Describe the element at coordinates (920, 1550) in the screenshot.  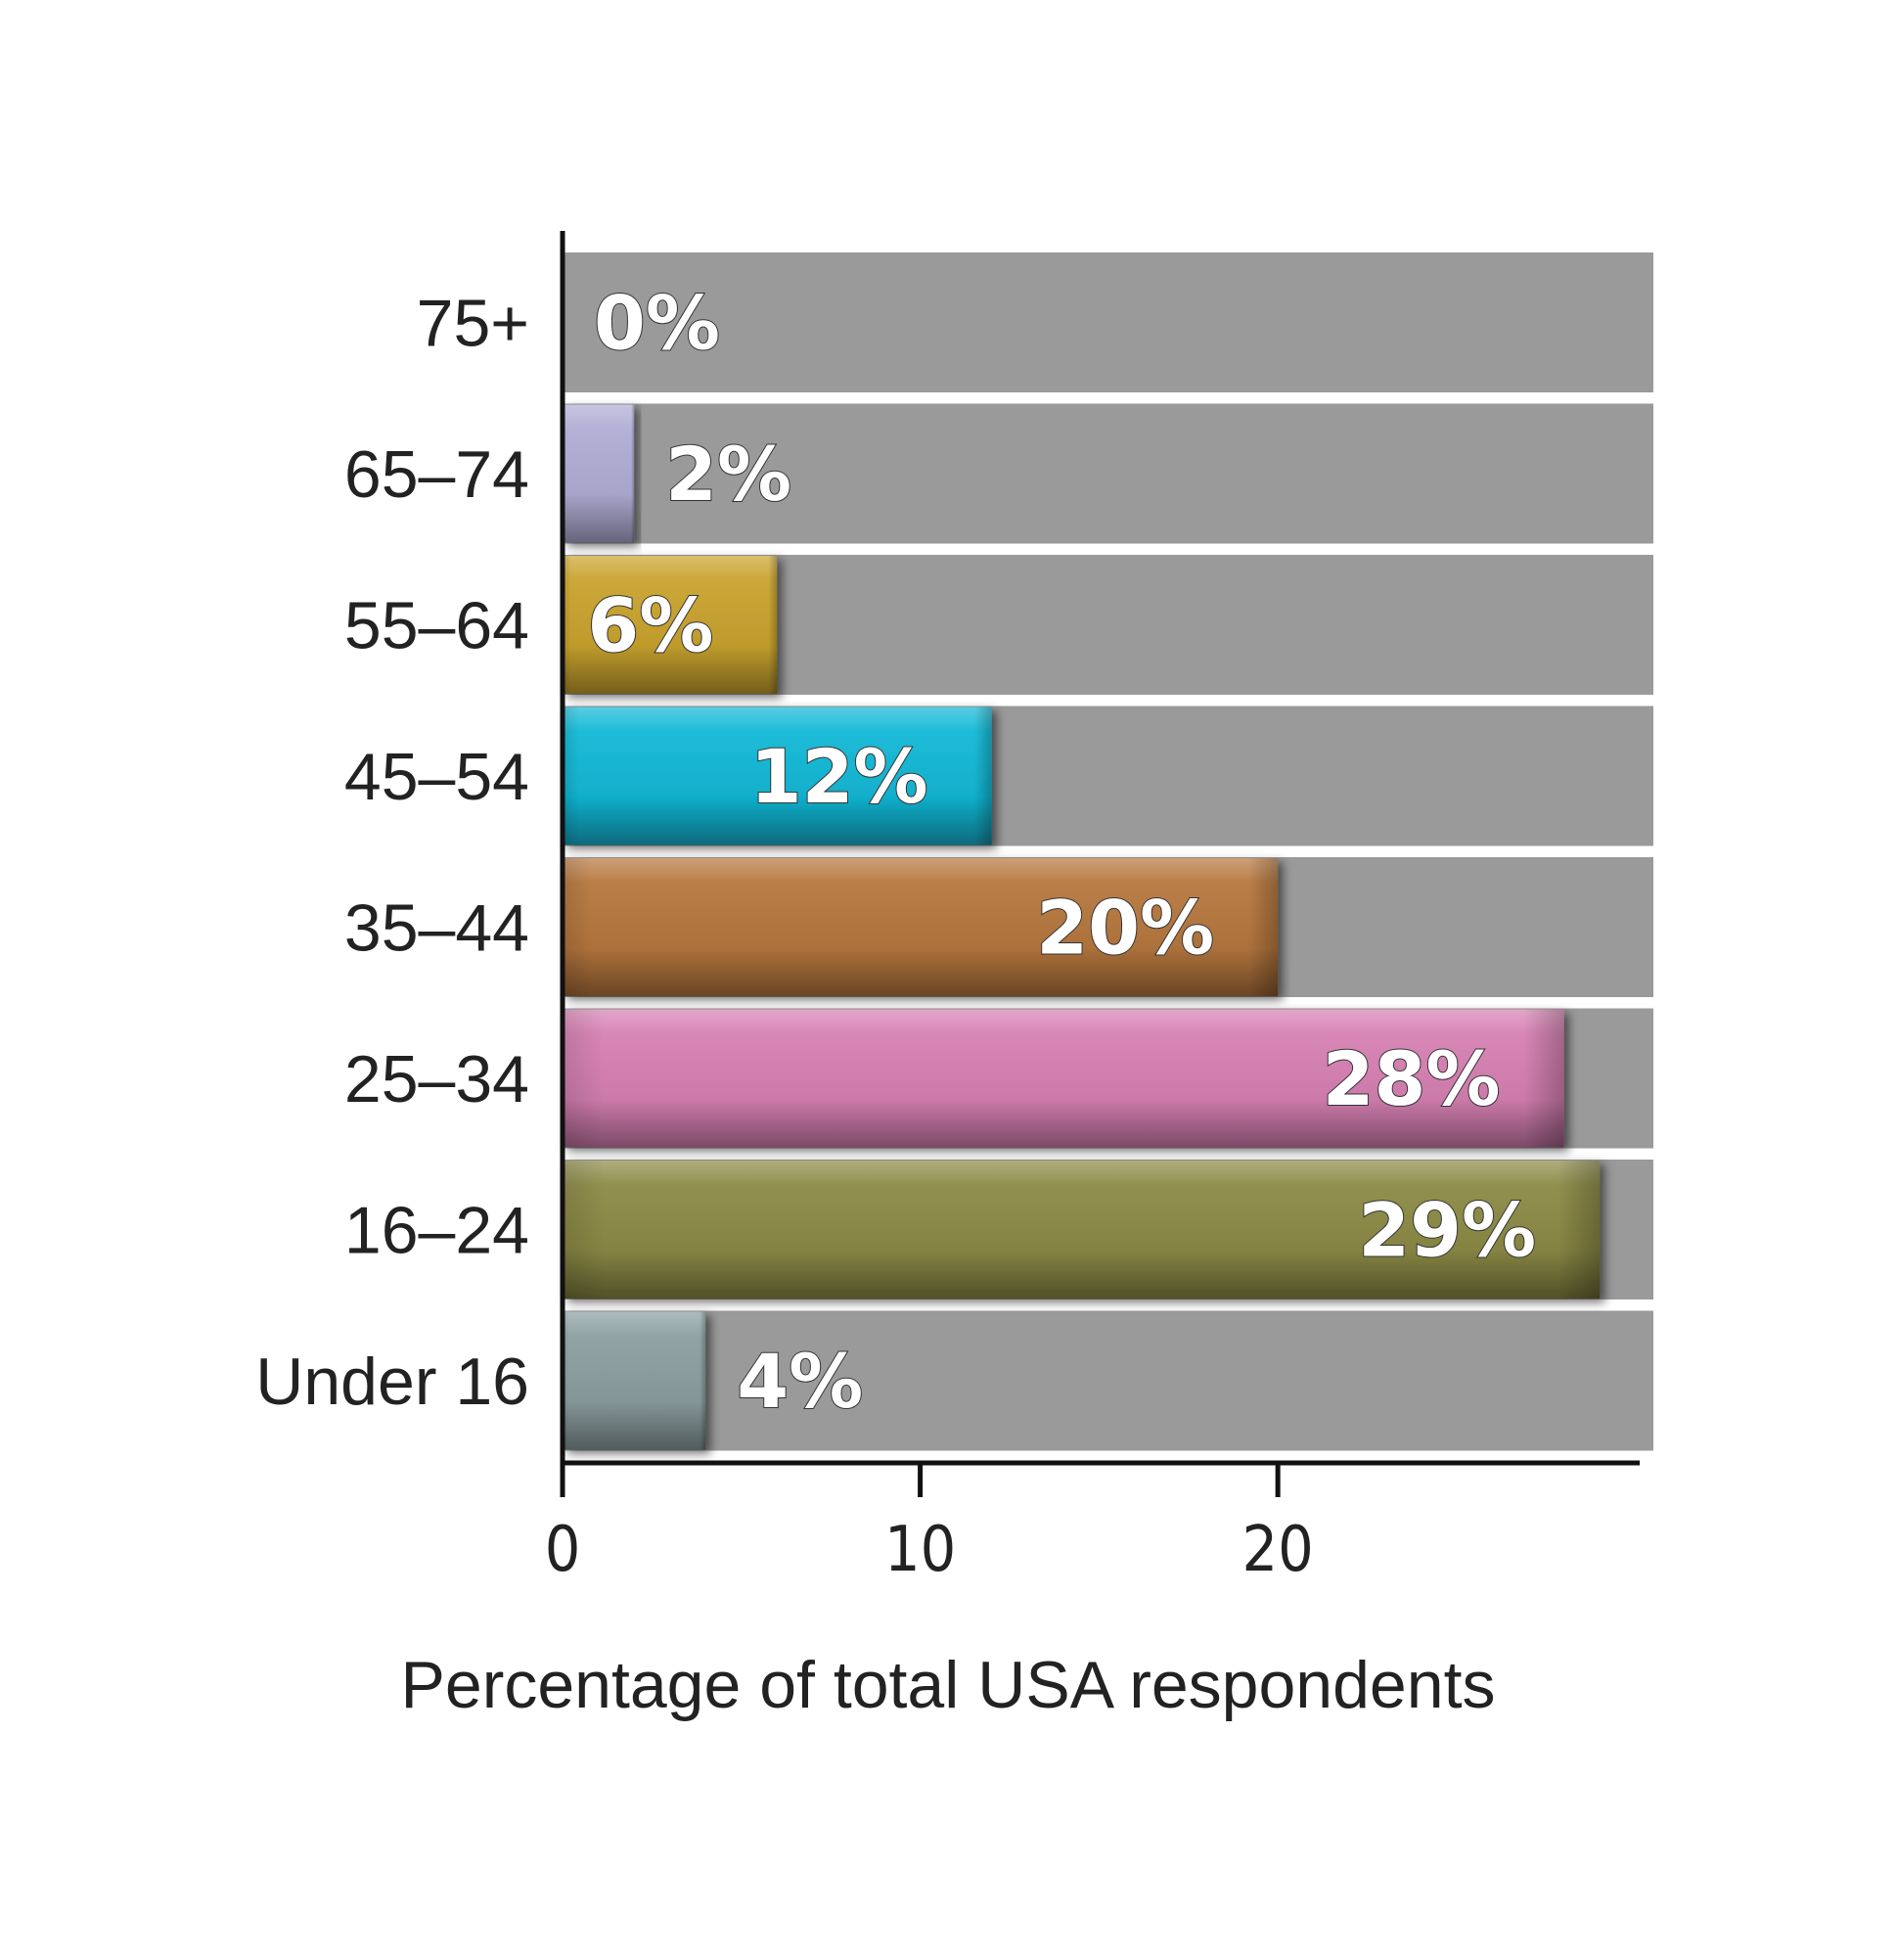
I see `x-tick-label: 10` at that location.